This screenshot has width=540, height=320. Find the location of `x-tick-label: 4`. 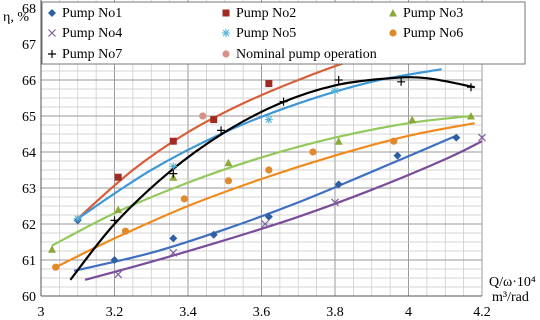

x-tick-label: 4 is located at coordinates (408, 312).